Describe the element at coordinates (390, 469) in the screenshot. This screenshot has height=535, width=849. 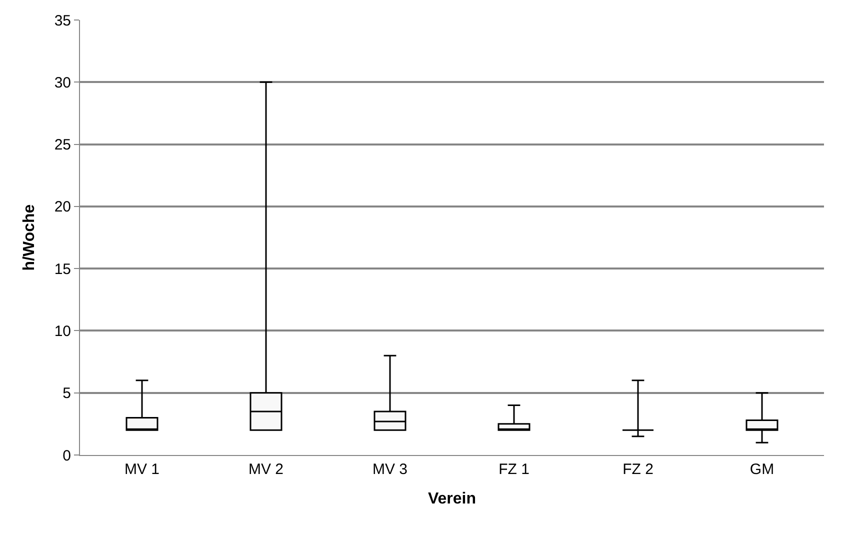
I see `x-tick-label: MV 3` at that location.